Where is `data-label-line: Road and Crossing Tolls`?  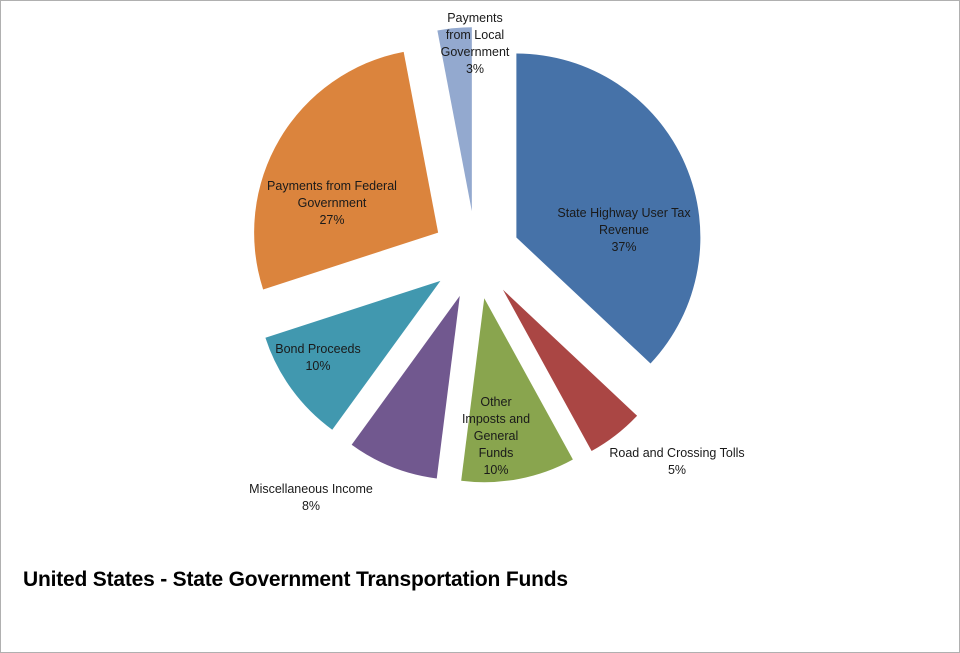
data-label-line: Road and Crossing Tolls is located at coordinates (676, 453).